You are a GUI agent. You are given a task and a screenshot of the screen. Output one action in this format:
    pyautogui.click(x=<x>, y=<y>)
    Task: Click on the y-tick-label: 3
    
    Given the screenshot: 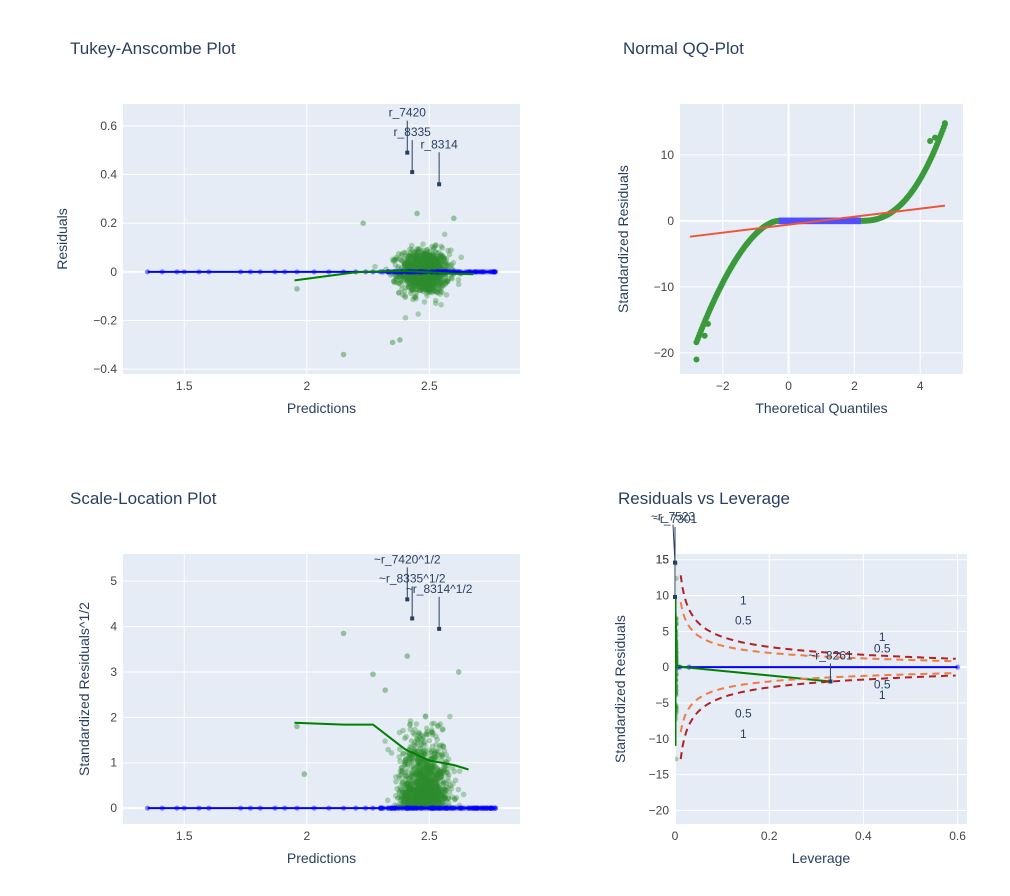 What is the action you would take?
    pyautogui.click(x=113, y=672)
    